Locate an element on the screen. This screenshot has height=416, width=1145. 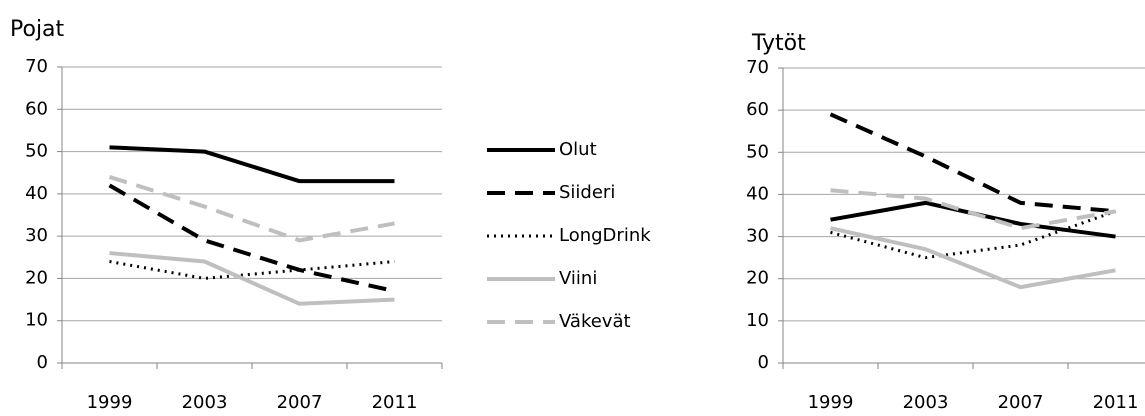
legend-label: Siideri is located at coordinates (587, 192).